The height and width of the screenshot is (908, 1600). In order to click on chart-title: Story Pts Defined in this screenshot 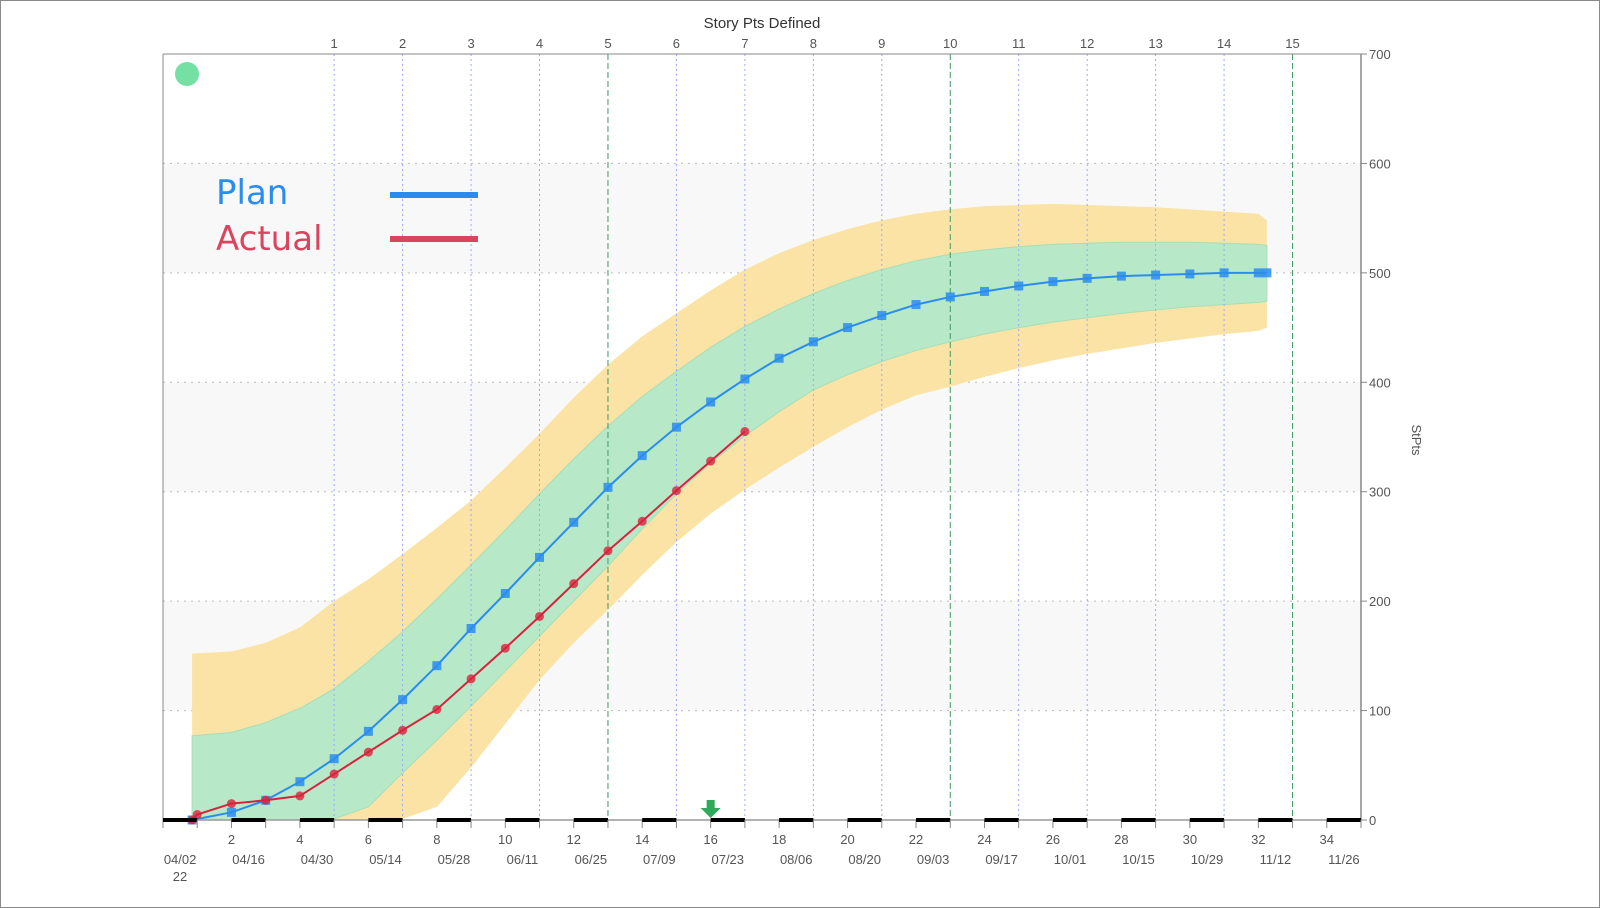, I will do `click(762, 23)`.